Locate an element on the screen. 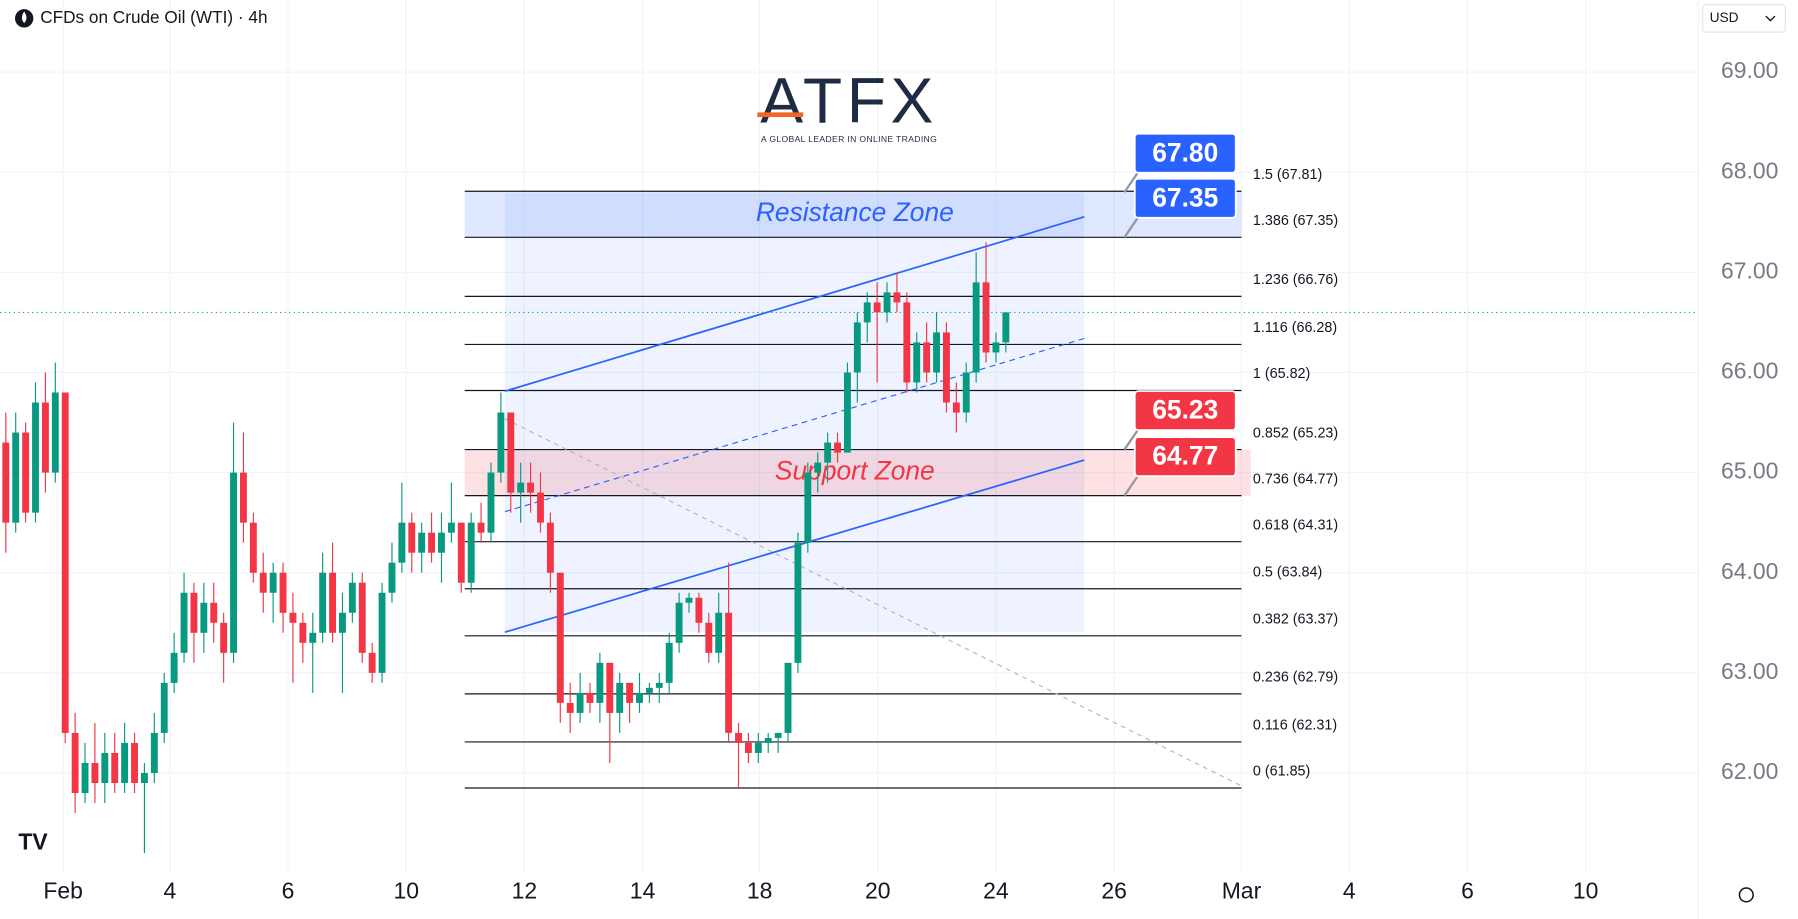  channel-upper is located at coordinates (794, 304).